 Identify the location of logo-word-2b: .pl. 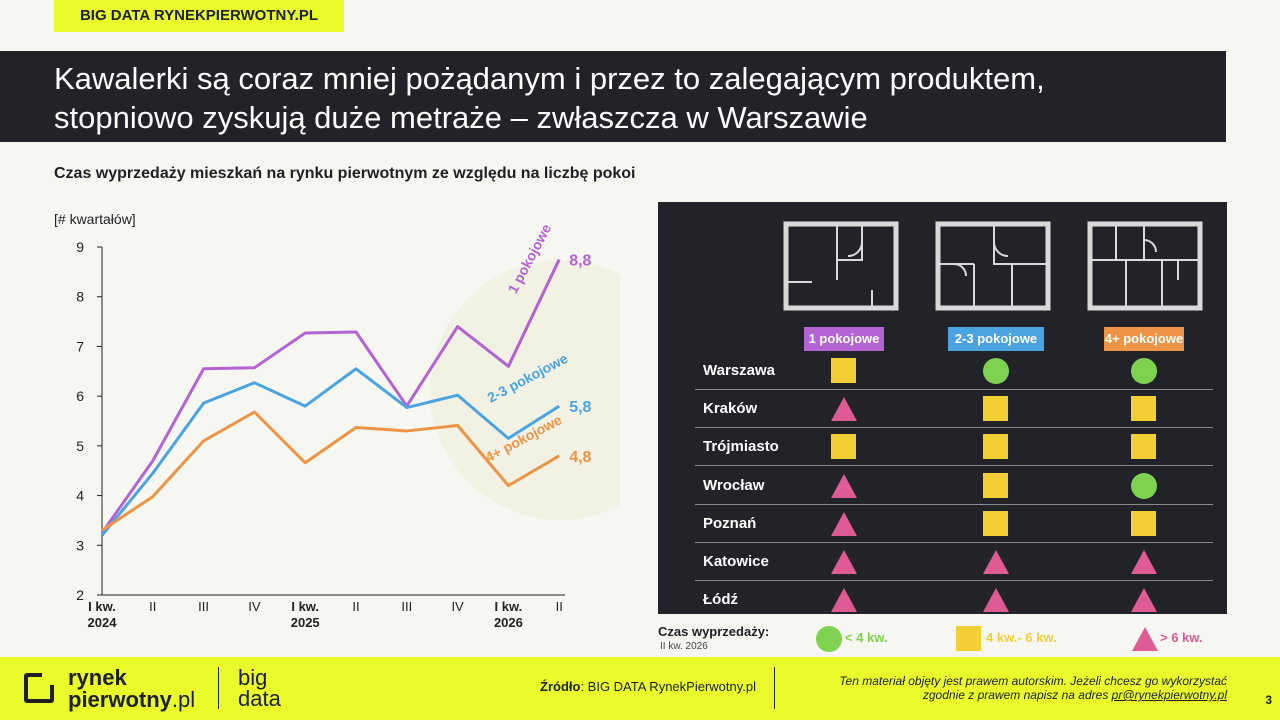
(183, 699).